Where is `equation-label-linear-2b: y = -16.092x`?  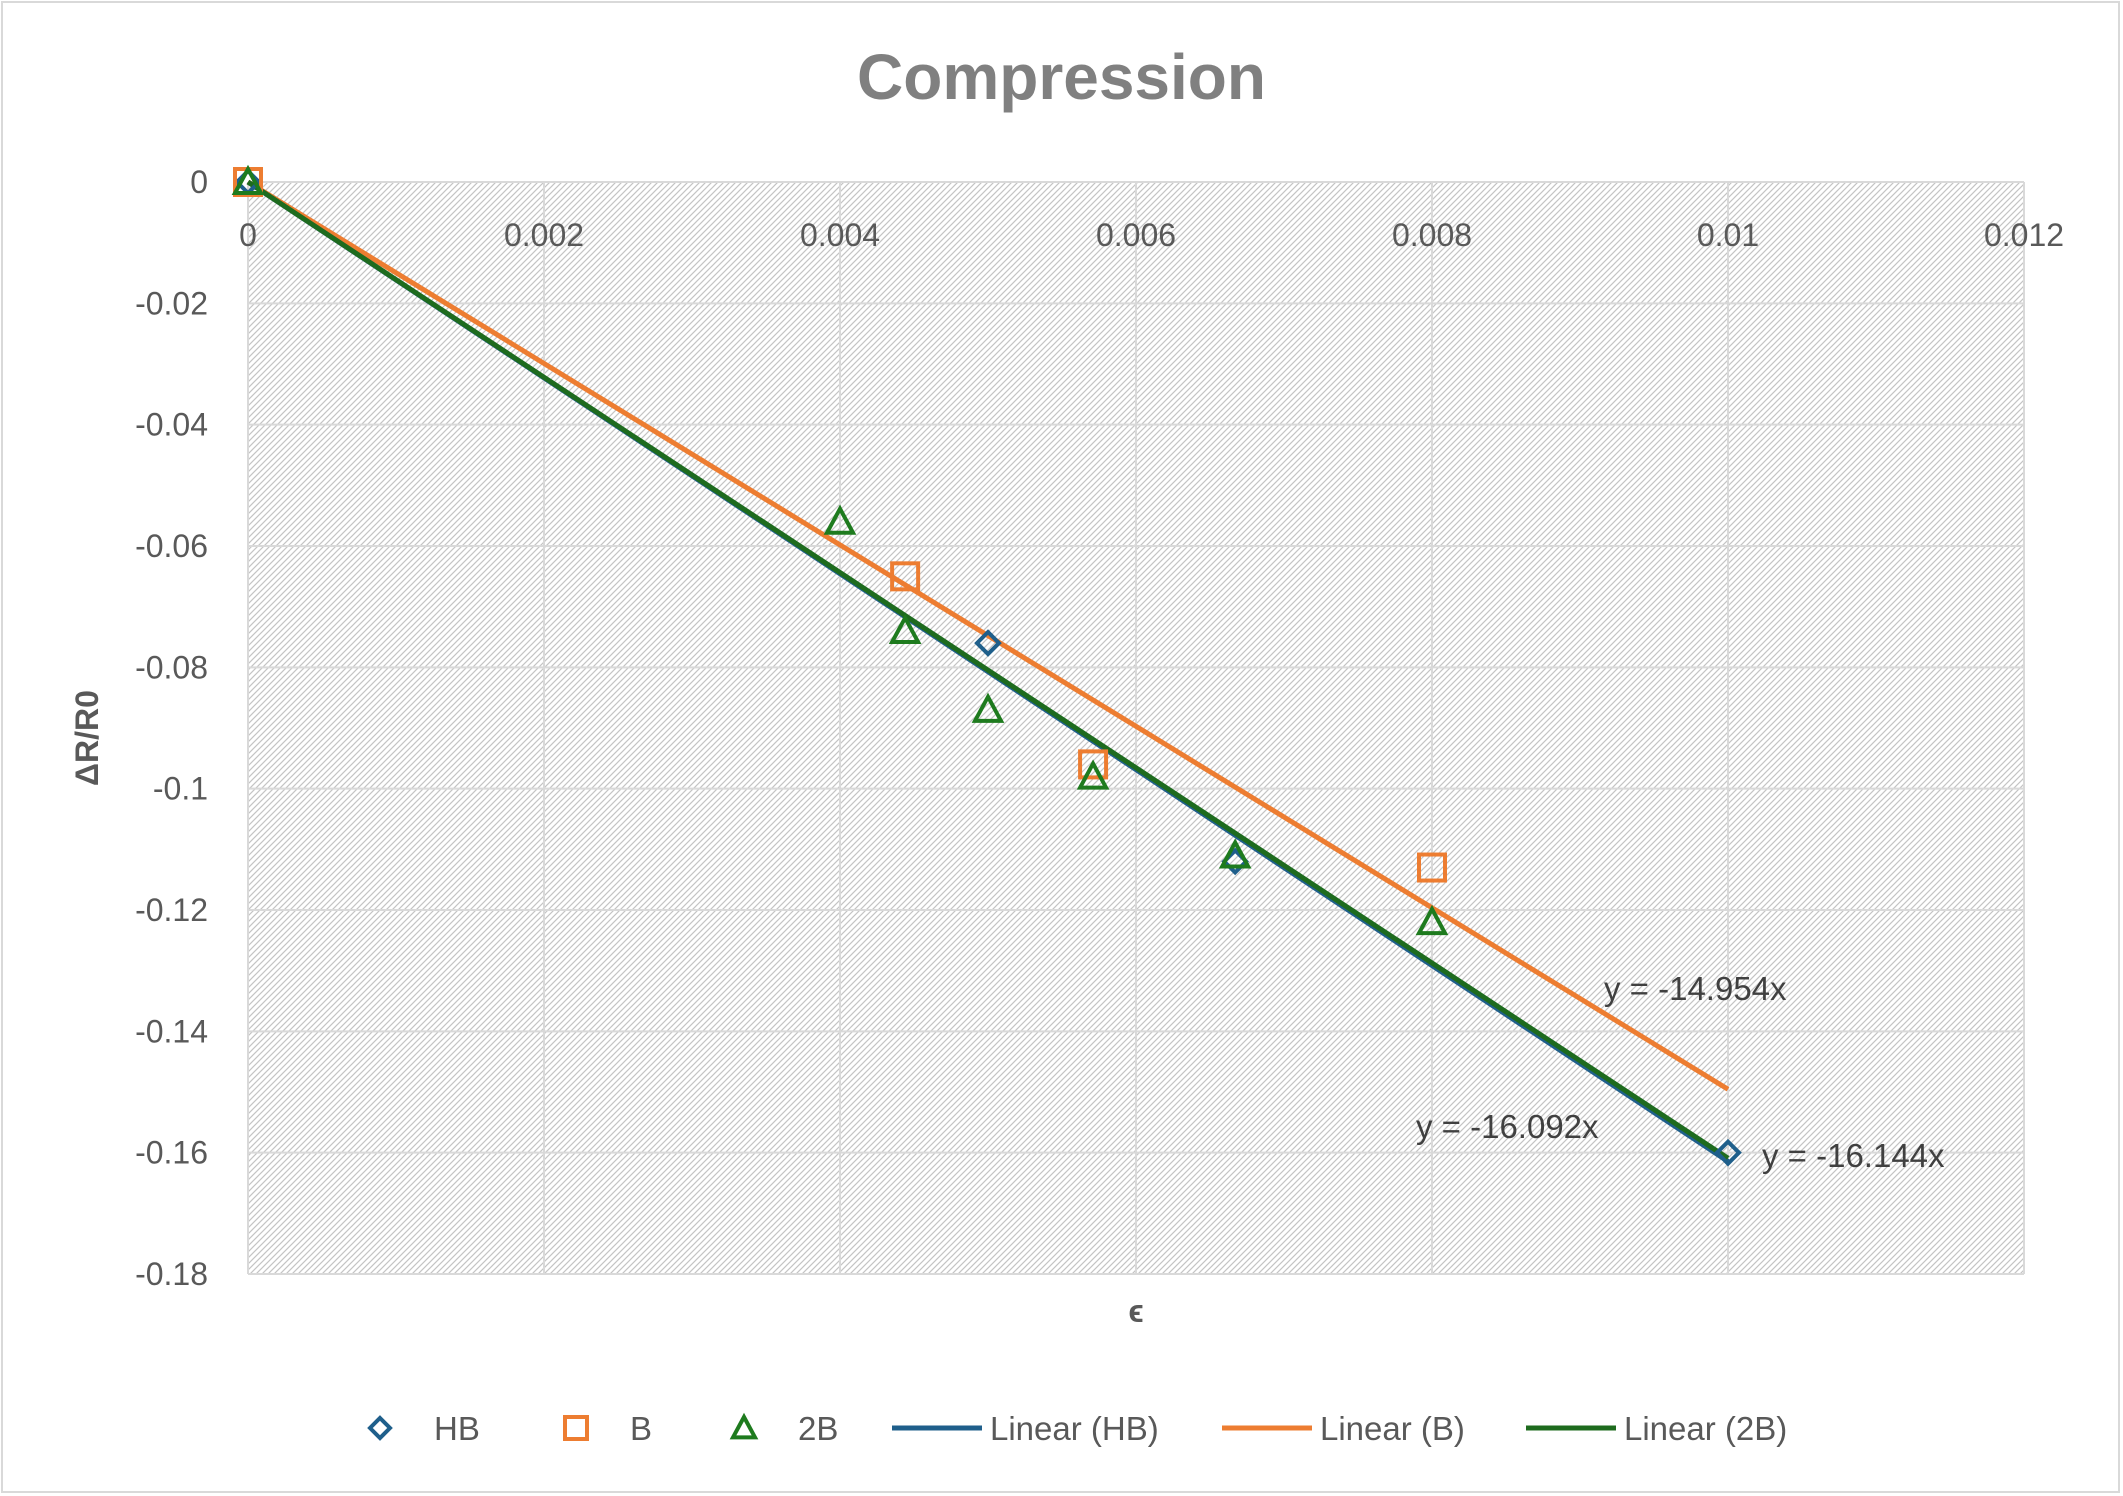
equation-label-linear-2b: y = -16.092x is located at coordinates (1507, 1126).